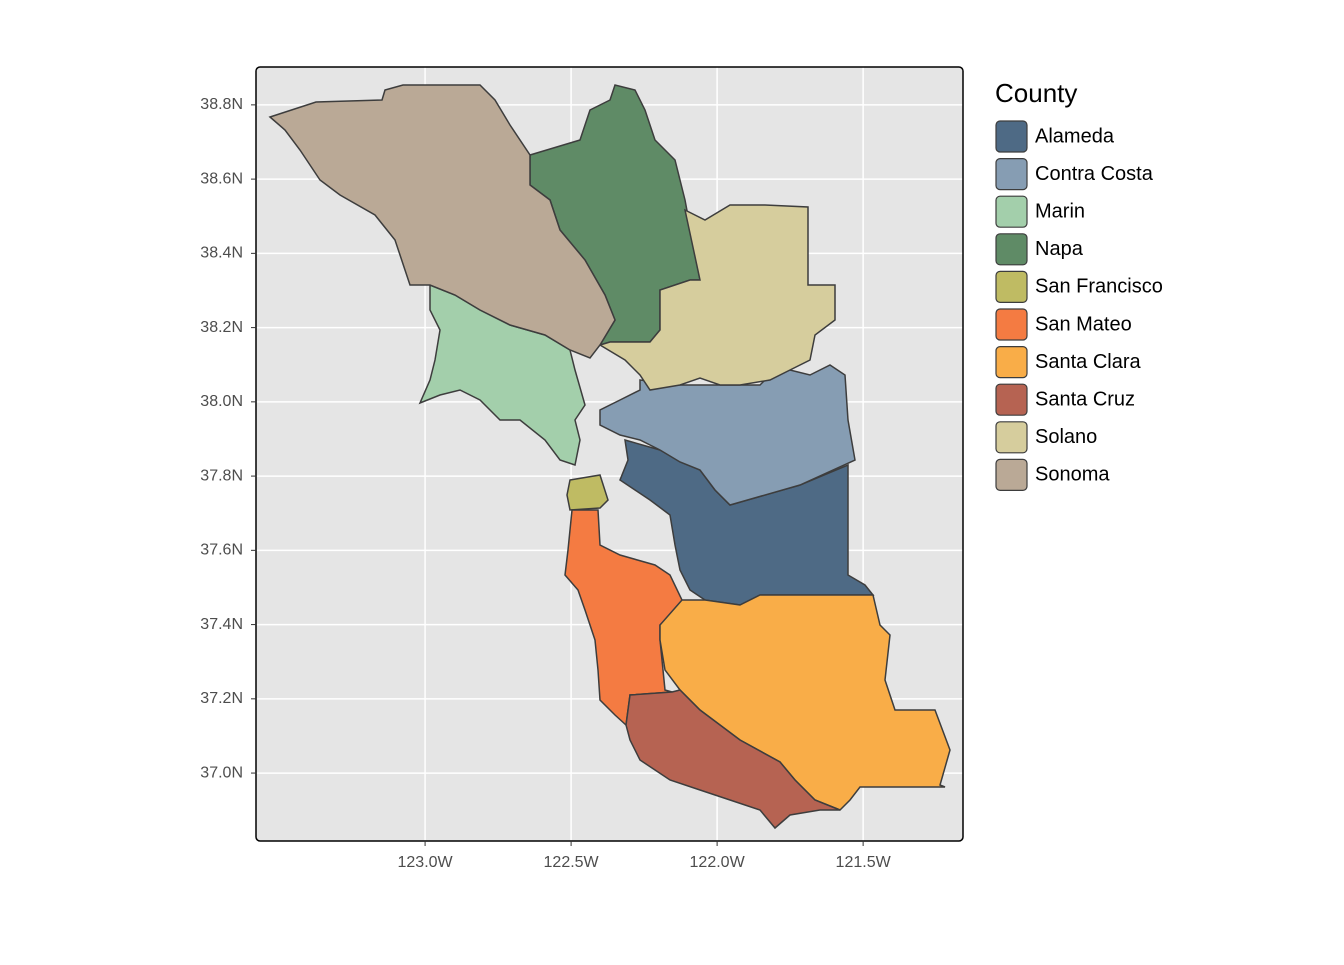 The width and height of the screenshot is (1344, 965). Describe the element at coordinates (221, 475) in the screenshot. I see `y-tick-label: 37.8N` at that location.